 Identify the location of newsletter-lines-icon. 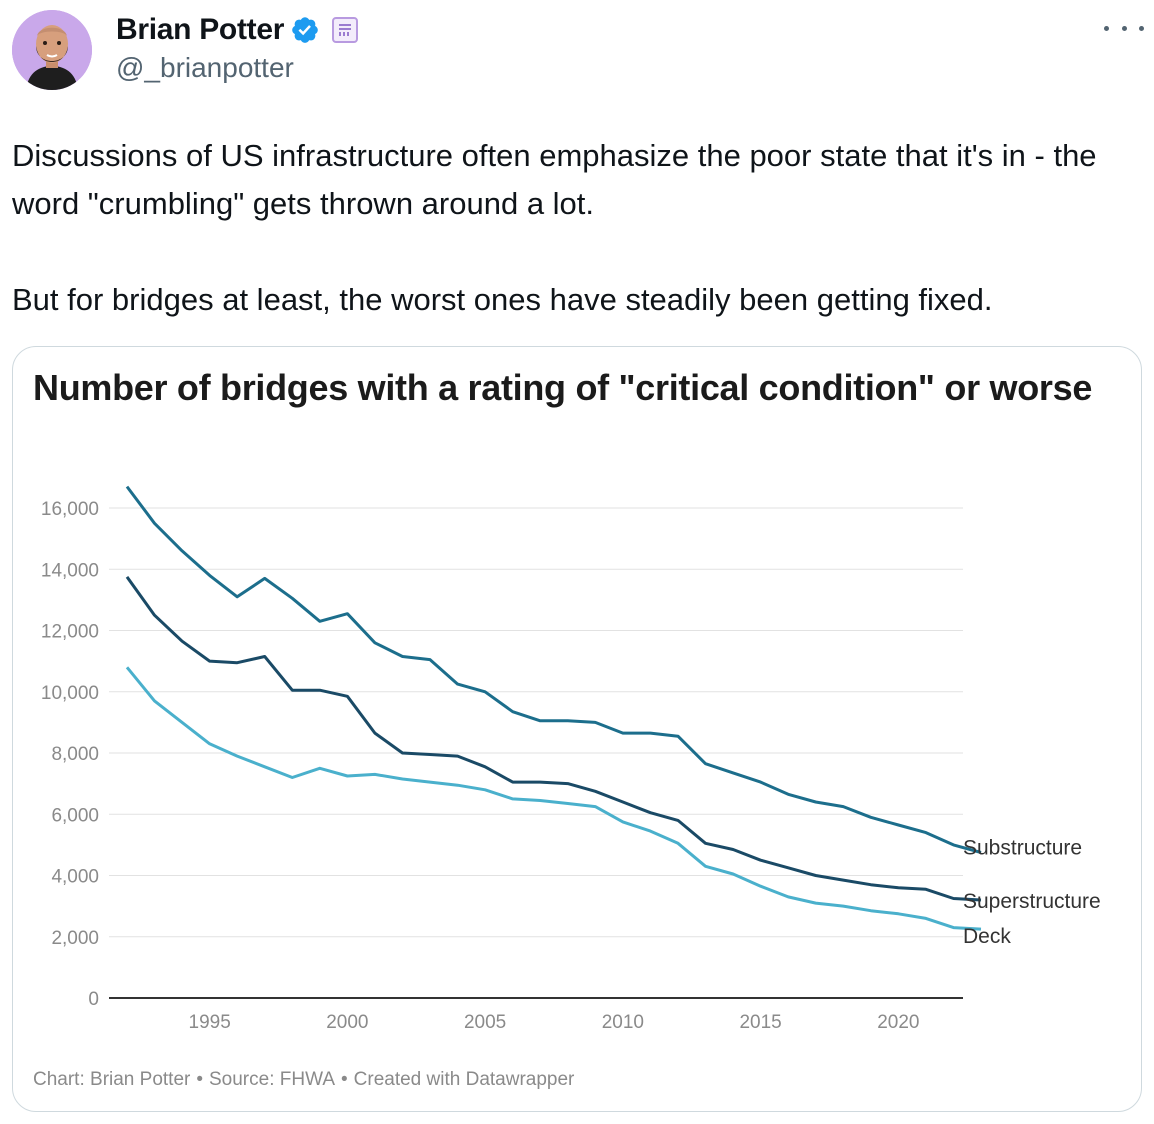
(345, 30).